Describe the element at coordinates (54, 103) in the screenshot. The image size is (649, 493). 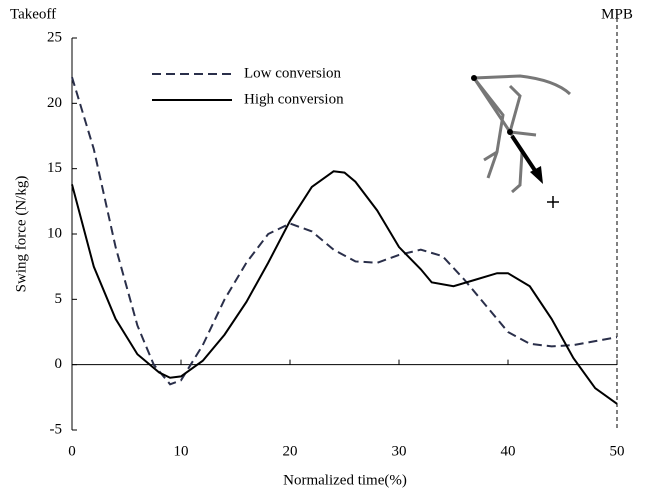
I see `y-tick-label: 20` at that location.